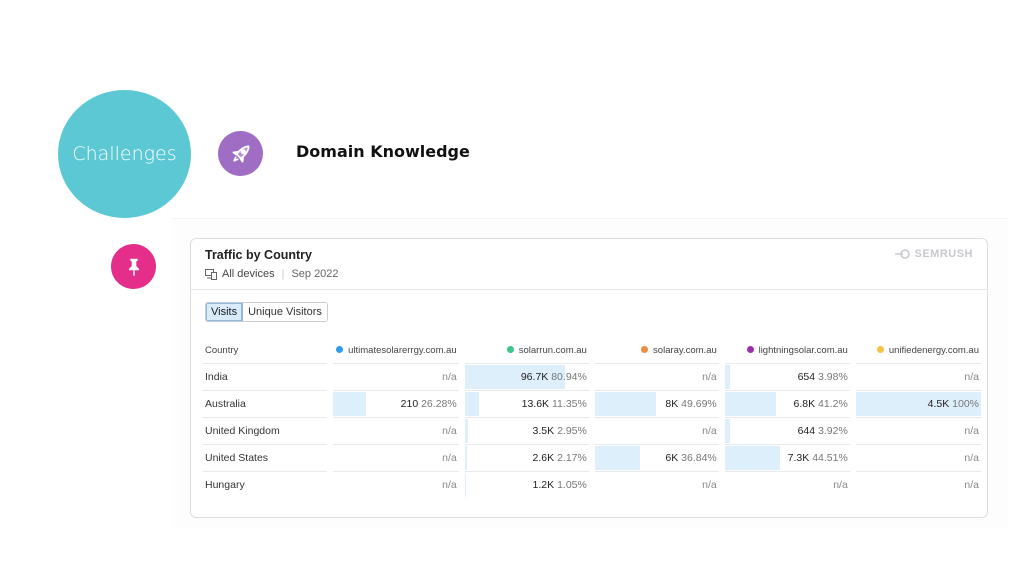  Describe the element at coordinates (592, 484) in the screenshot. I see `table-row: Hungary n/a 1.2K 1.05% n/a n/a n/a` at that location.